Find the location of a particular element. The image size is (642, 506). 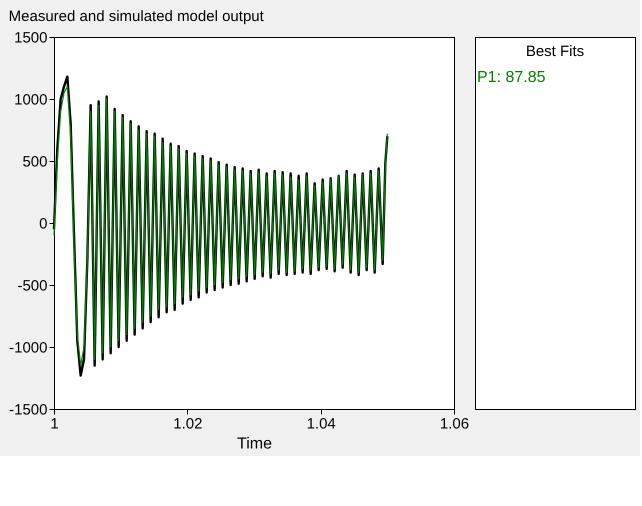

y-tick-label: -1000 is located at coordinates (28, 348).